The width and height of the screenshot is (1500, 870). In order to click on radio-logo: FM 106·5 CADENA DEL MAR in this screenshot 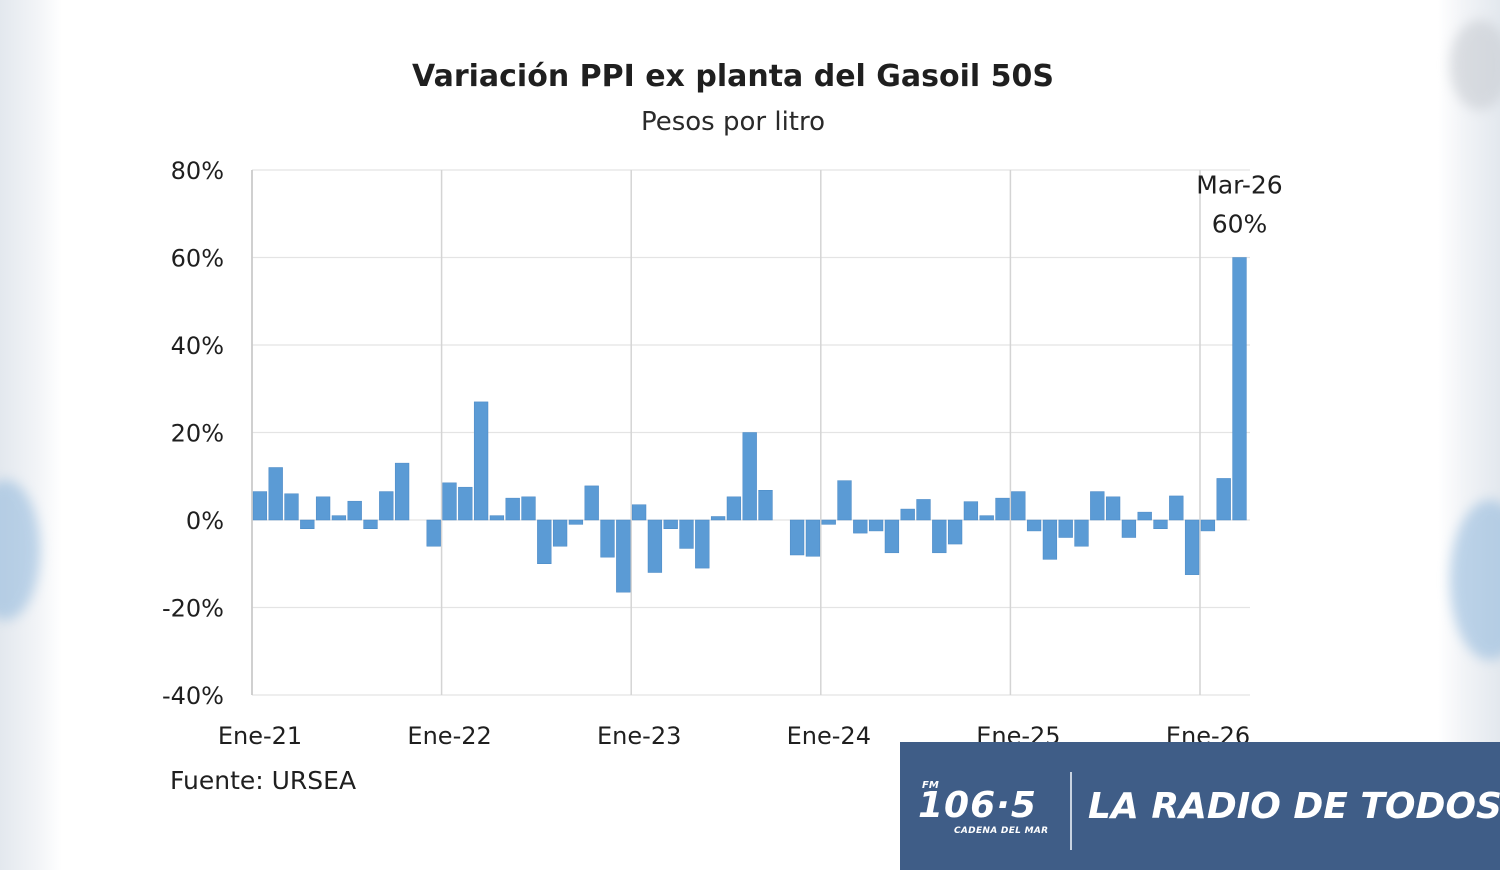, I will do `click(988, 810)`.